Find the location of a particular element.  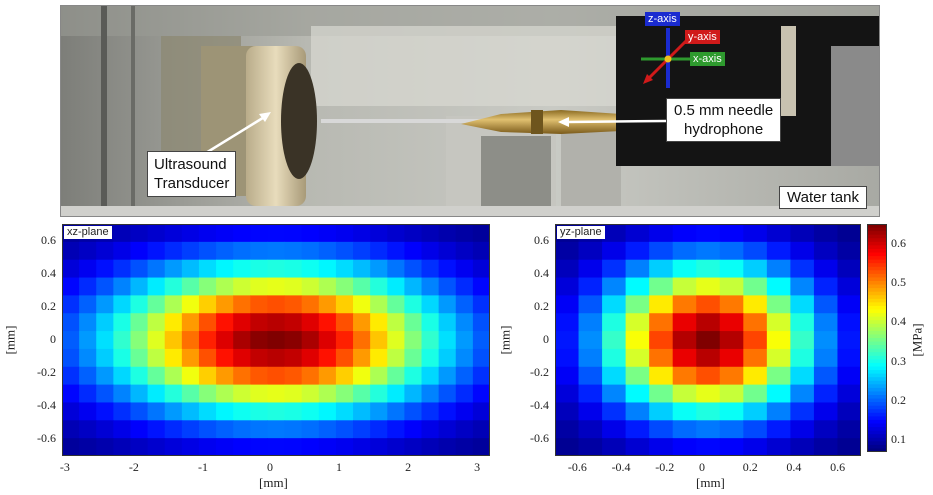

colorbar-tick-label: 0.1 is located at coordinates (898, 439).